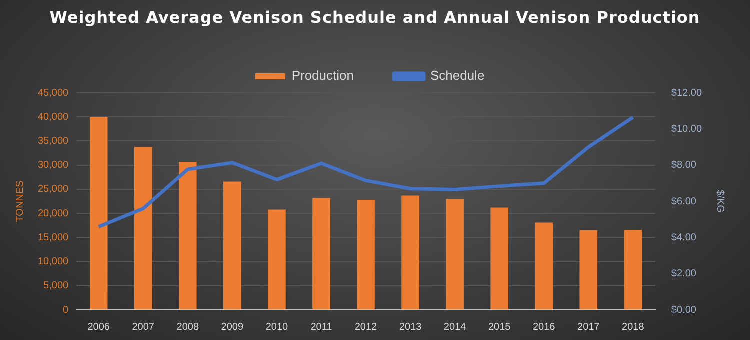 The width and height of the screenshot is (750, 340). I want to click on y-tick-label: 40,000, so click(54, 117).